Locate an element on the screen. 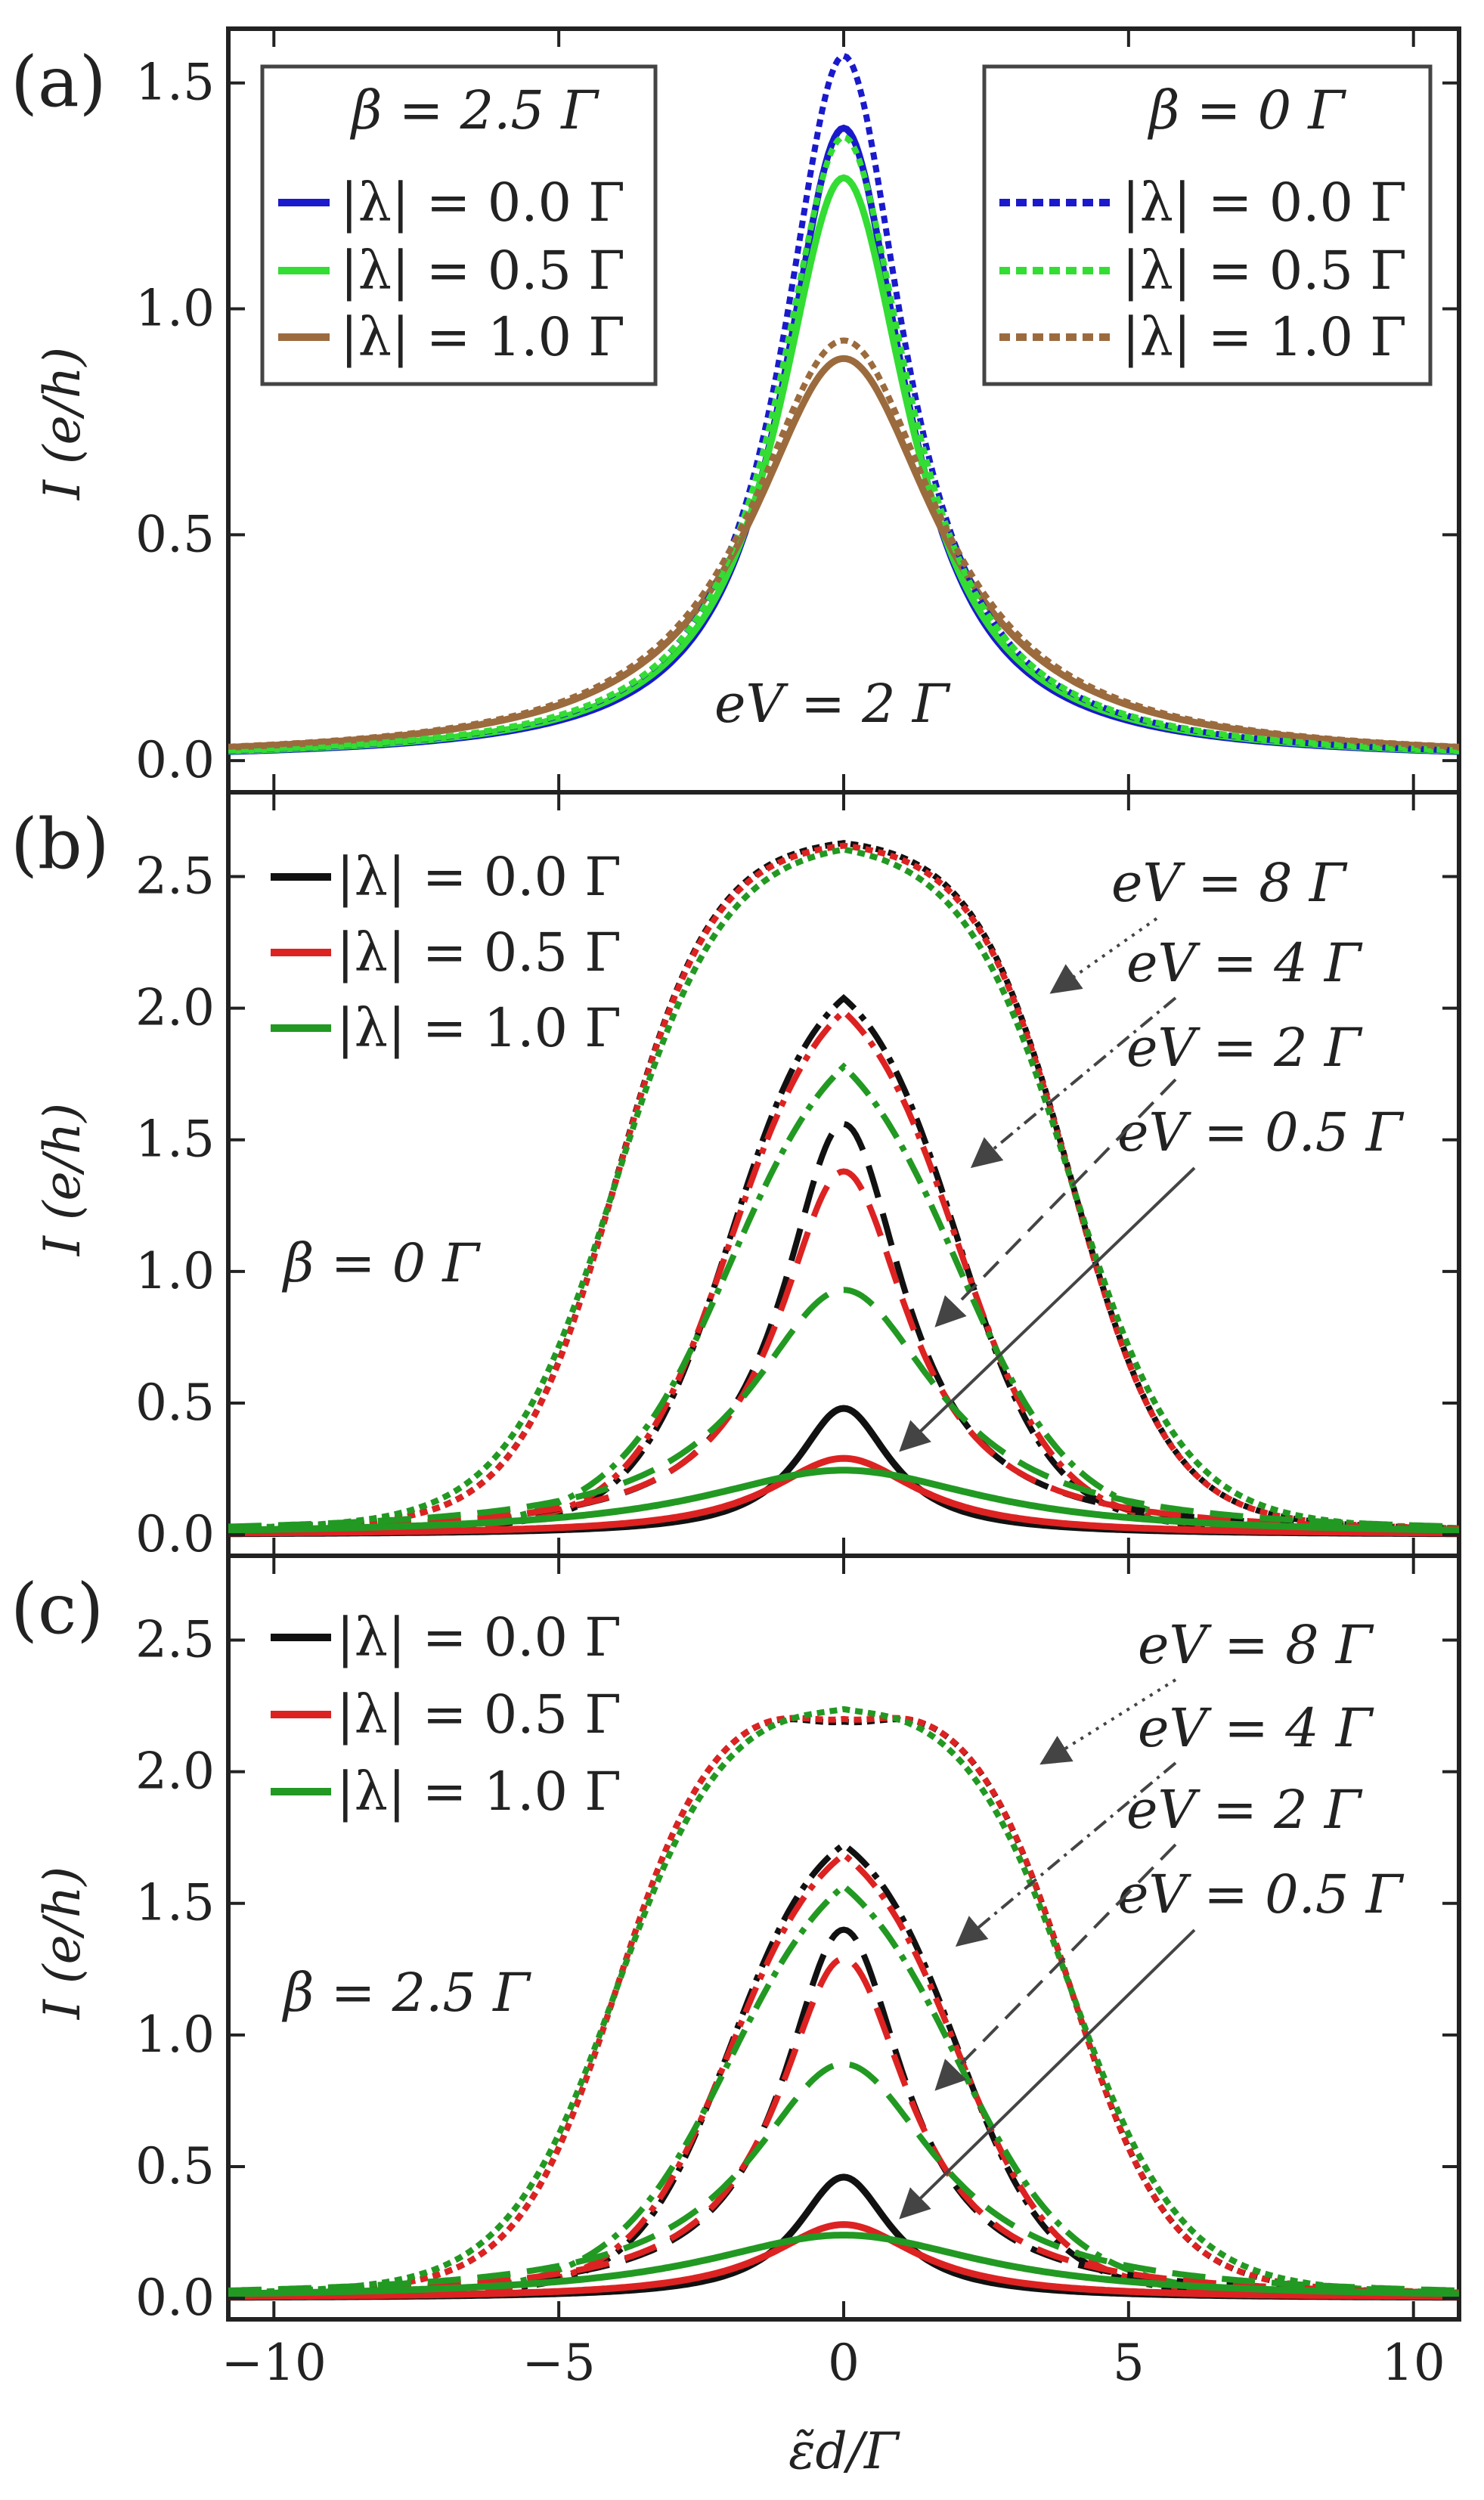 This screenshot has width=1484, height=2500. panel-label-b: (b) is located at coordinates (60, 844).